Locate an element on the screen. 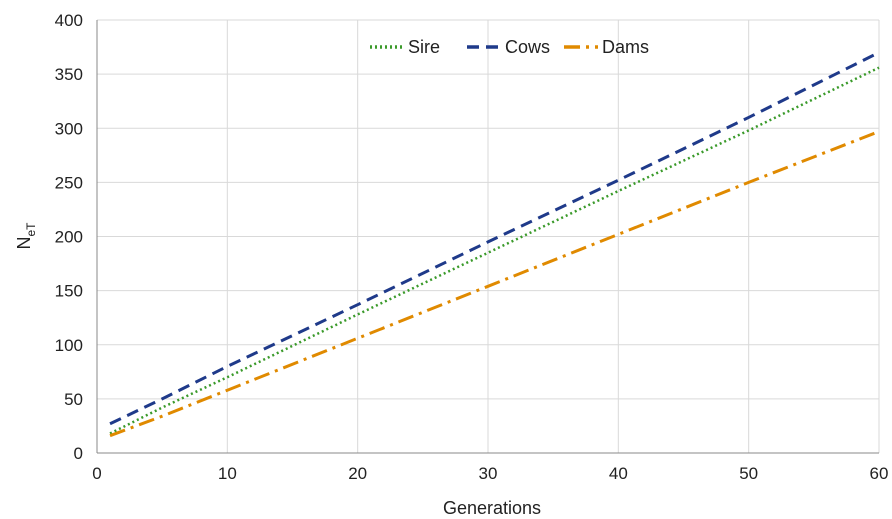 The height and width of the screenshot is (519, 892). legend-label-cows: Cows is located at coordinates (527, 47).